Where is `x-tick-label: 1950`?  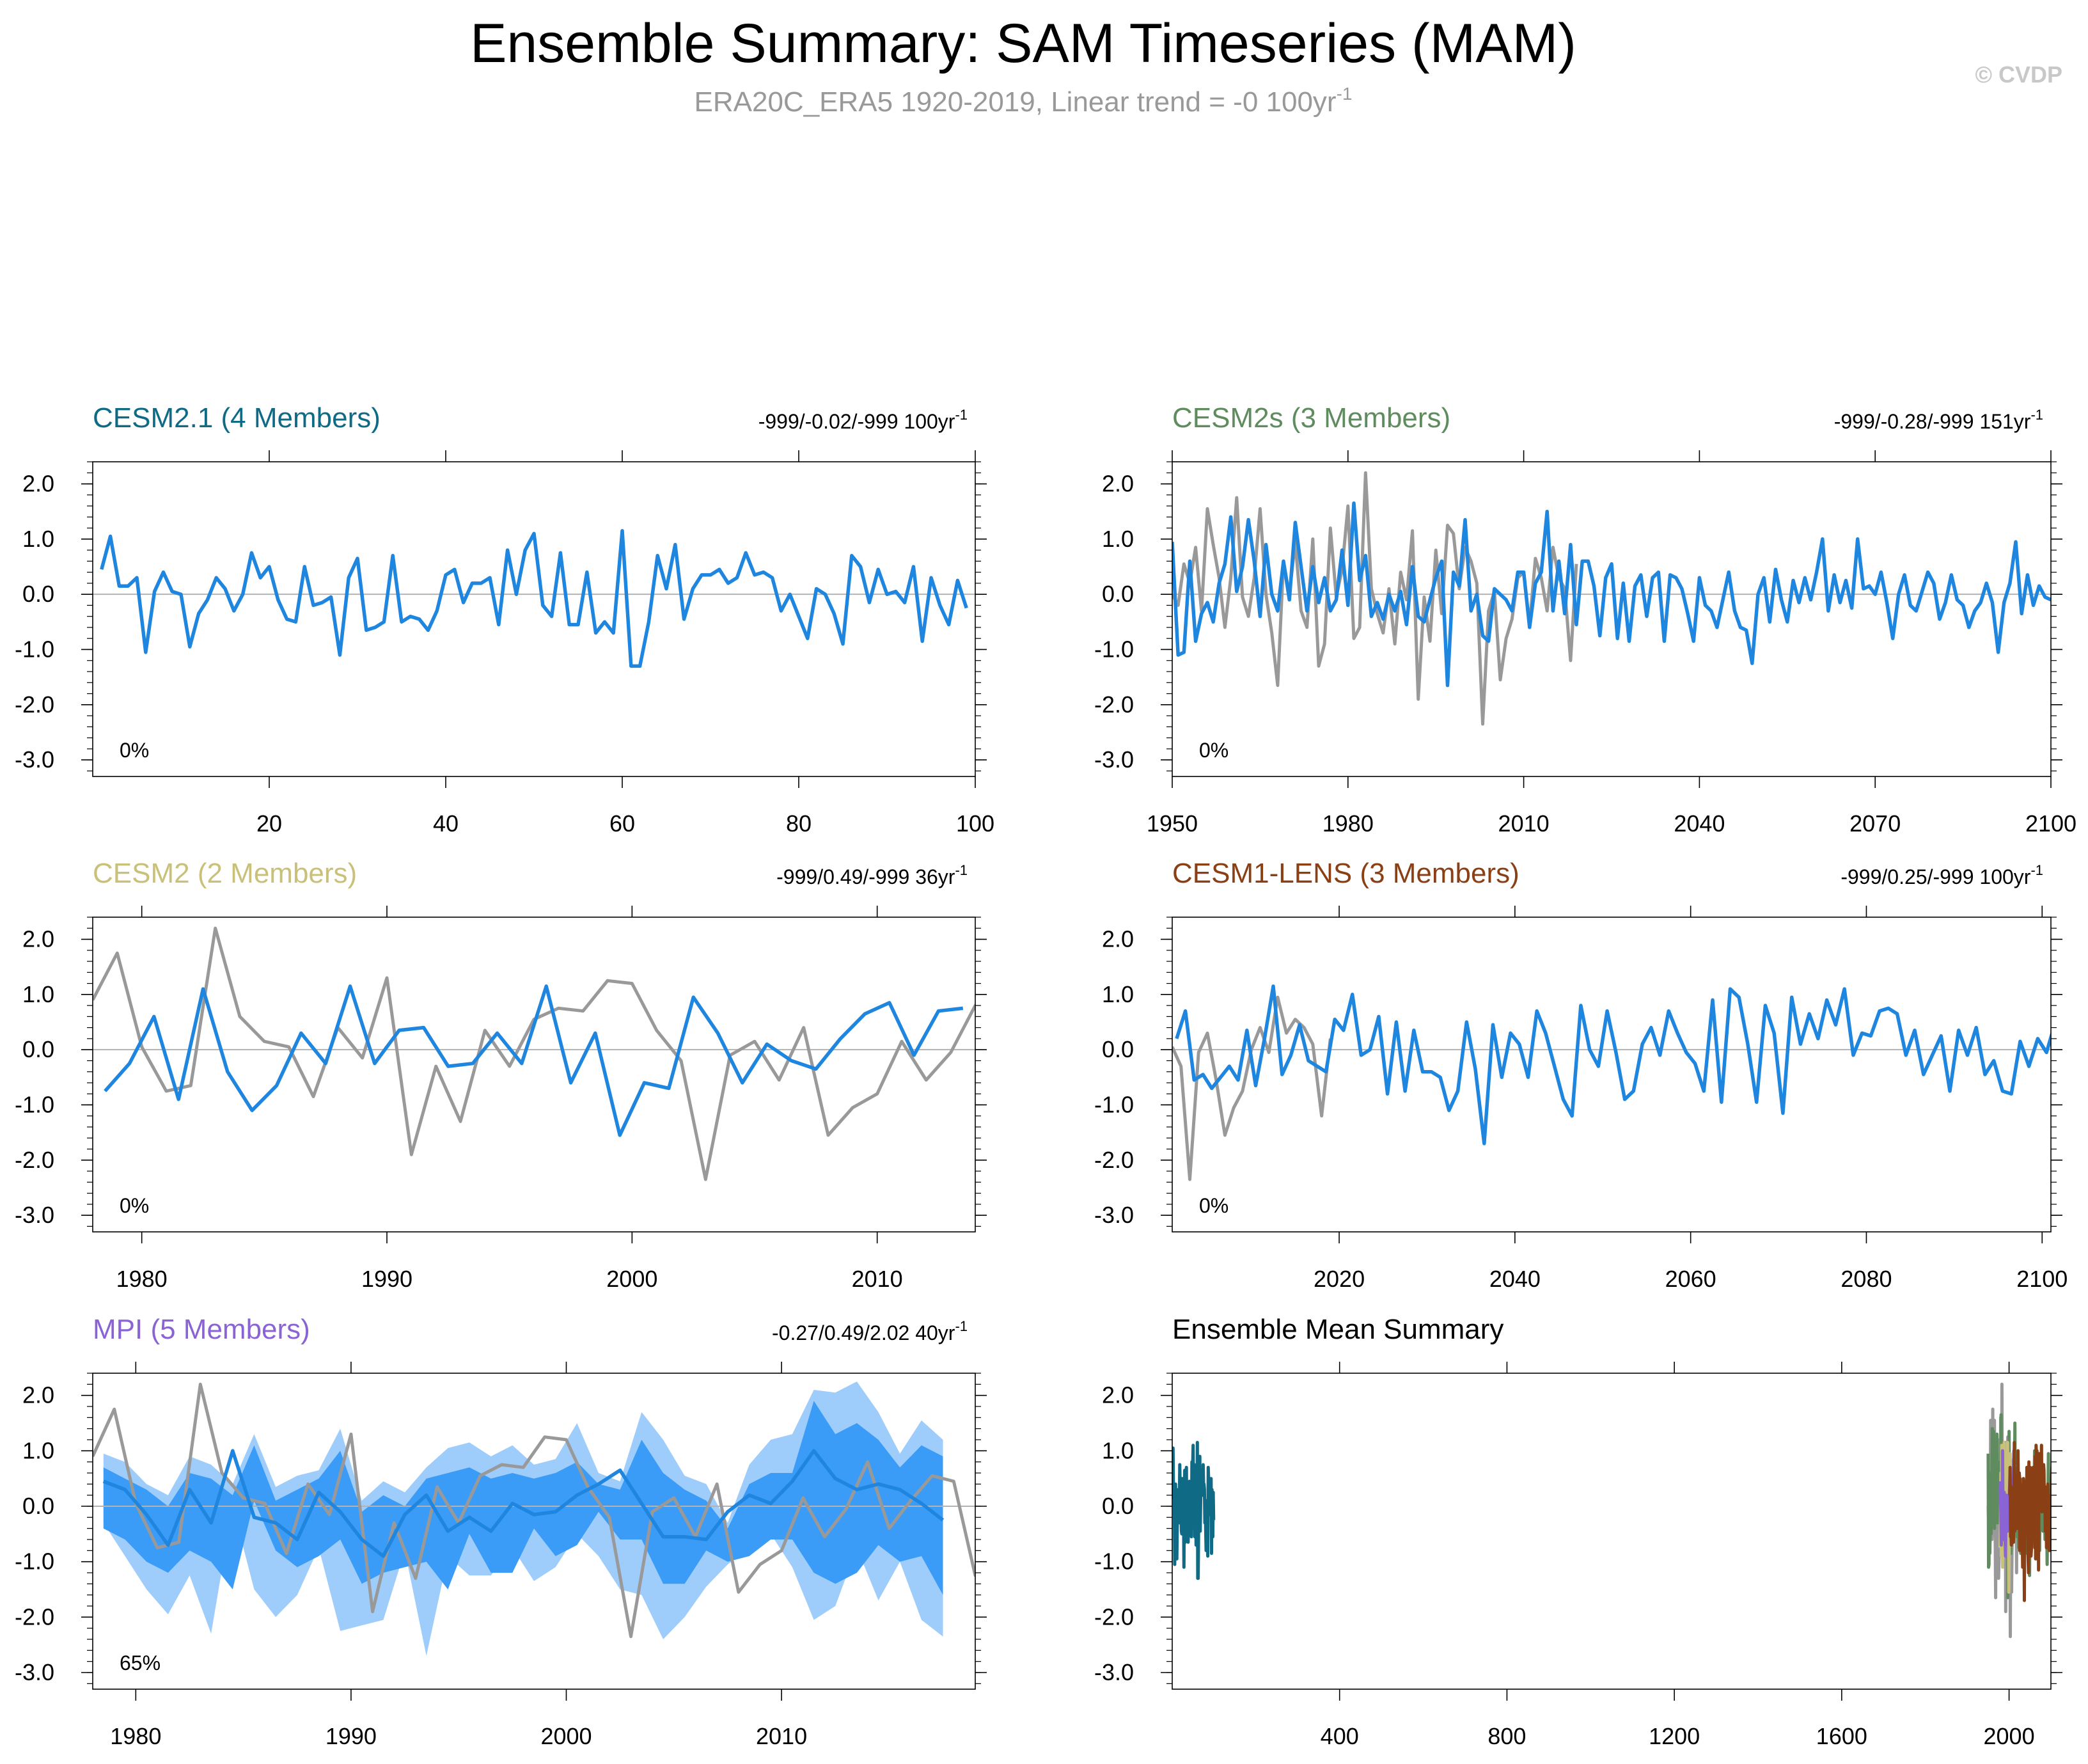
x-tick-label: 1950 is located at coordinates (1172, 823).